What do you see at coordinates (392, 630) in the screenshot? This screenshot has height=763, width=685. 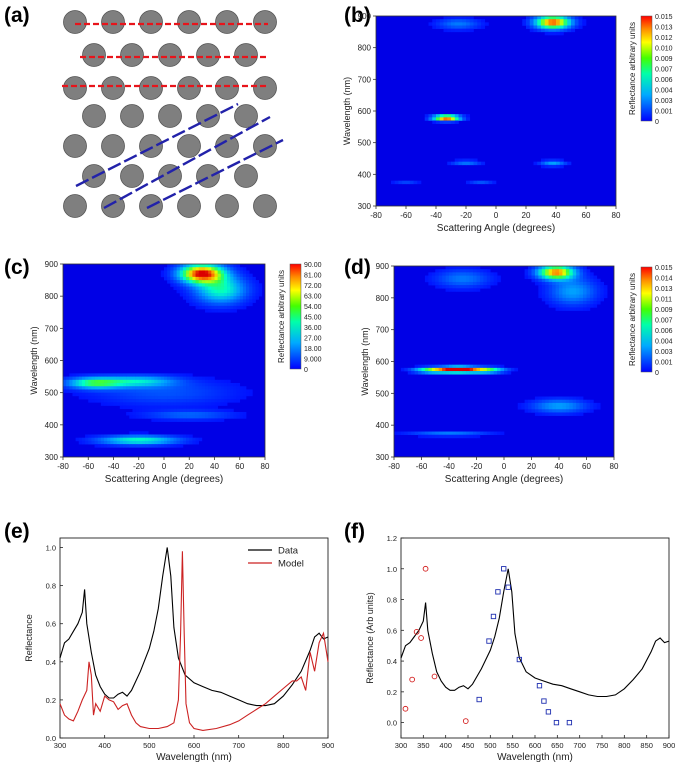 I see `y-tick-label: 0.6` at bounding box center [392, 630].